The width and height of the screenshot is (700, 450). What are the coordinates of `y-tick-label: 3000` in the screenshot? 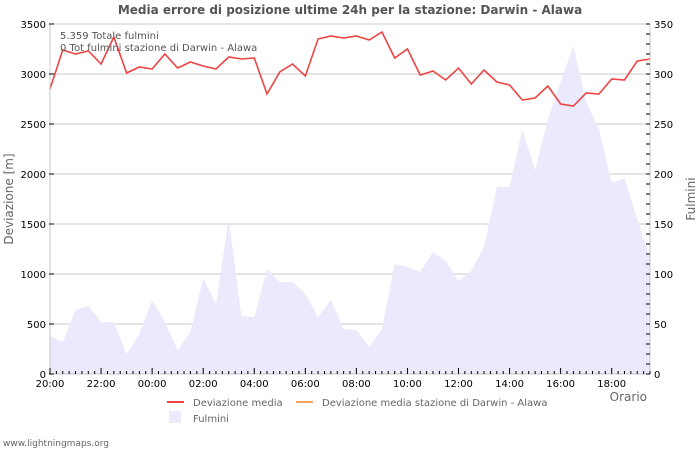 It's located at (33, 75).